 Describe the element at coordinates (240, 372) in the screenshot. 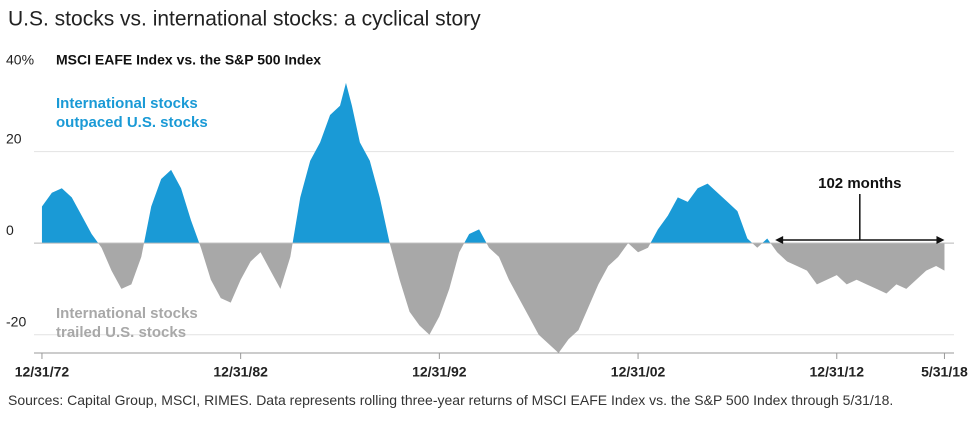

I see `x-tick-label: 12/31/82` at that location.